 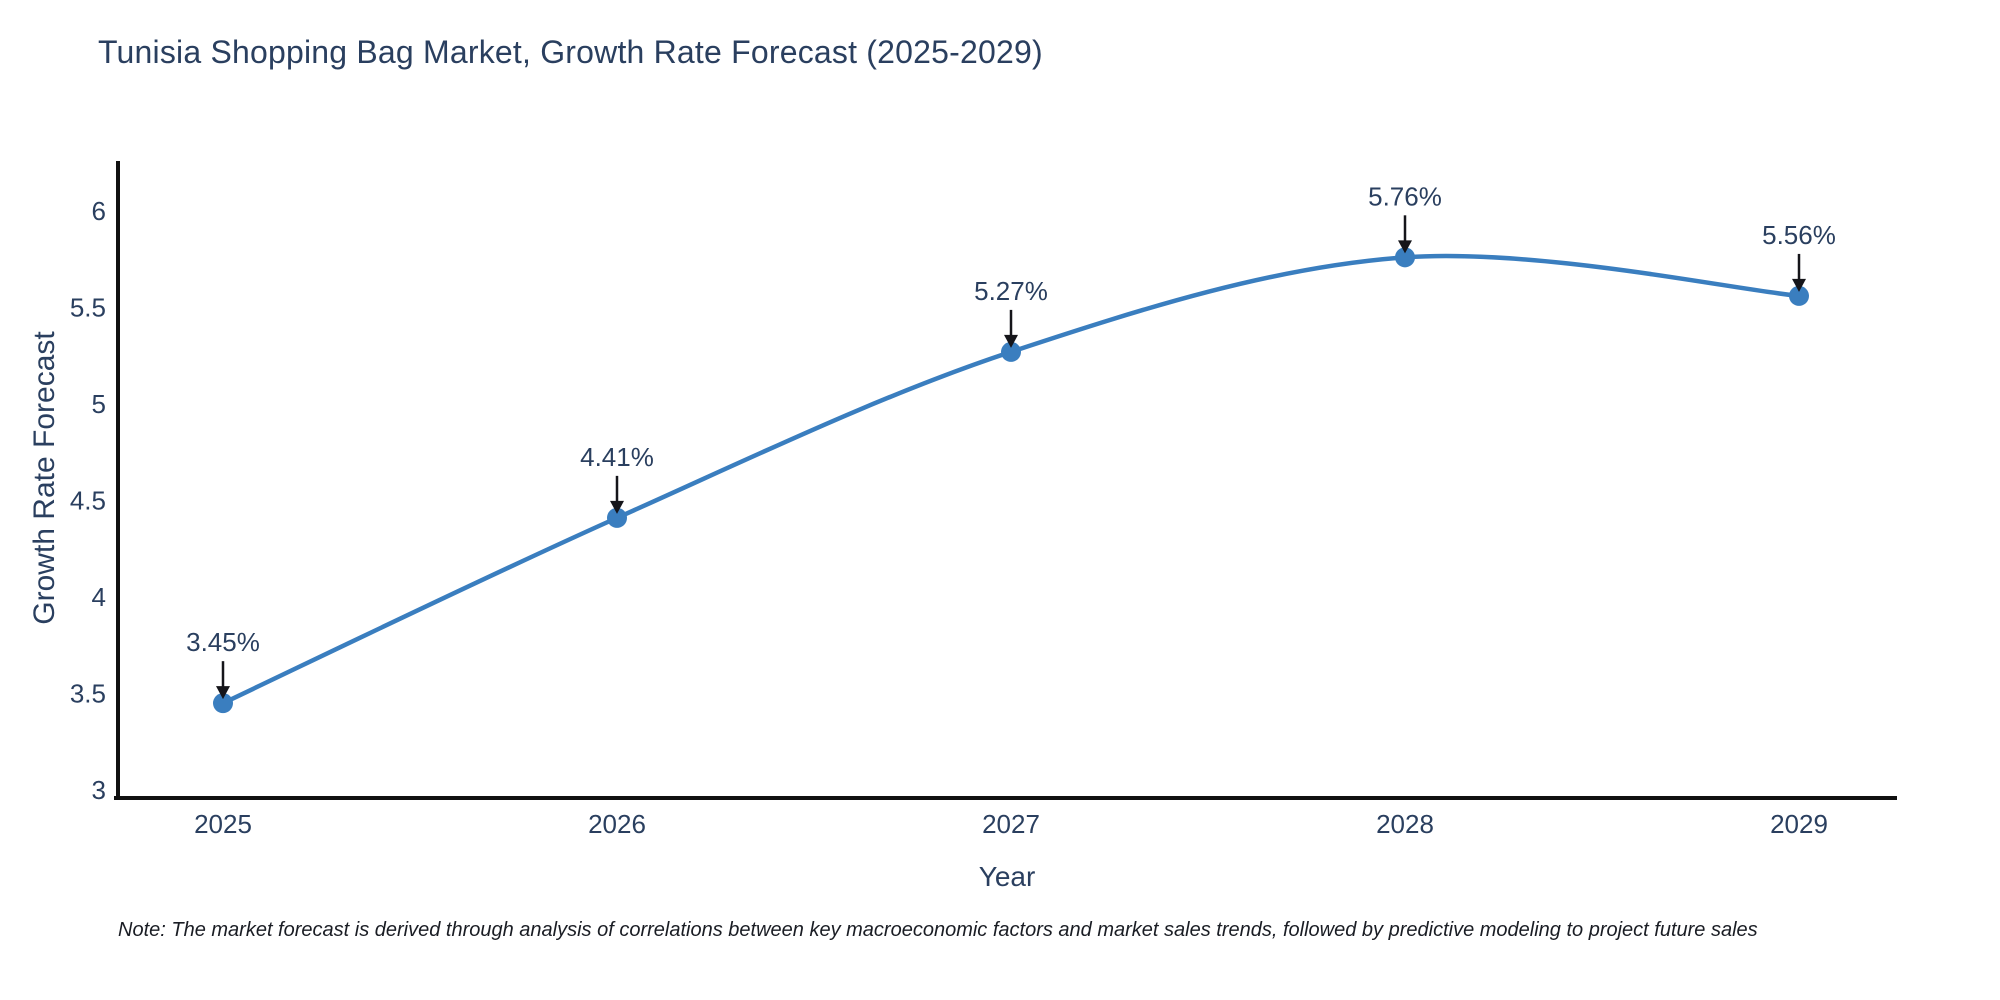 I want to click on point-annotation-label: 3.45%, so click(x=223, y=642).